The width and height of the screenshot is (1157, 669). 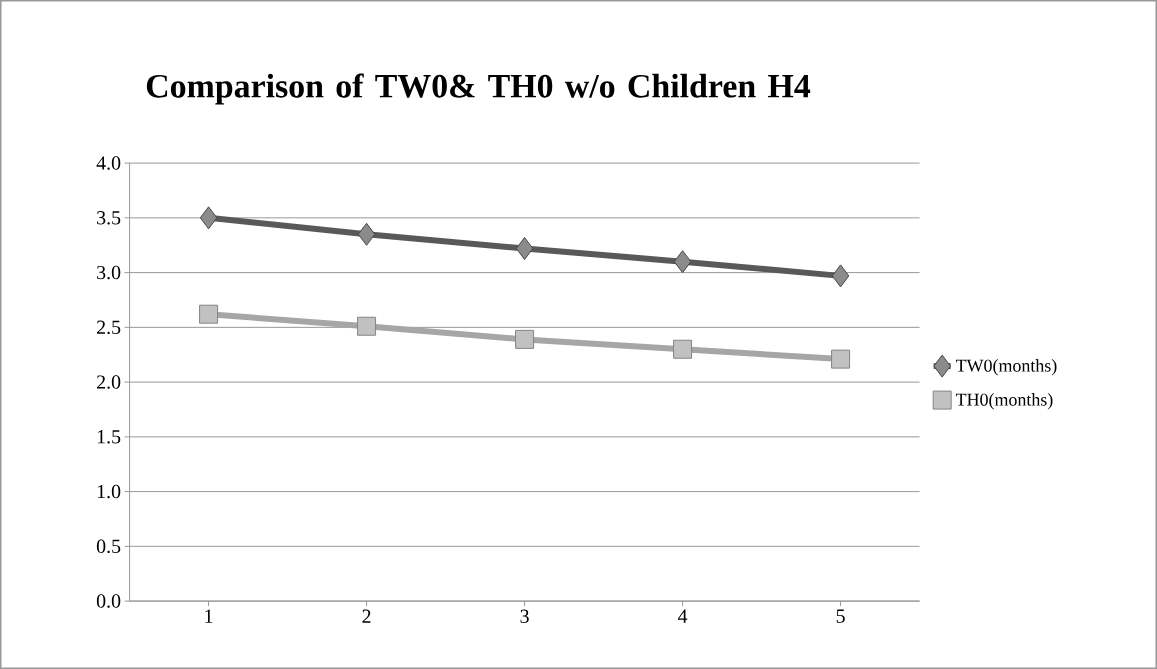 What do you see at coordinates (209, 616) in the screenshot?
I see `x-tick-label: 1` at bounding box center [209, 616].